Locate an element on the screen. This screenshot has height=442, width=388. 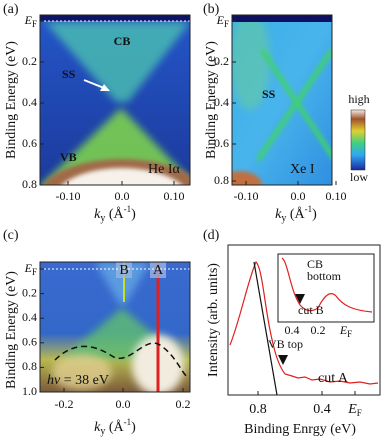
leading-edge-fit is located at coordinates (265, 328).